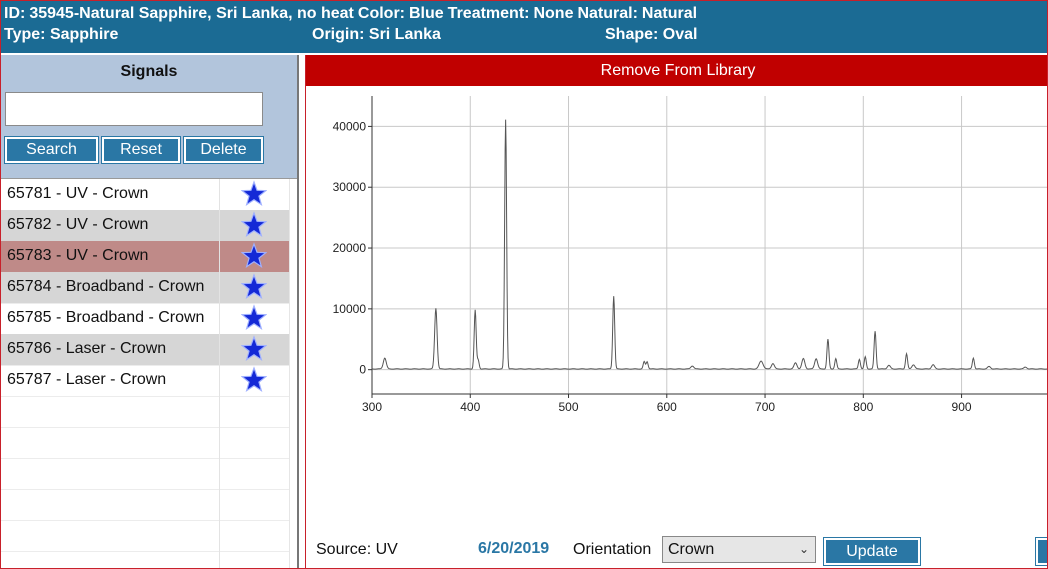 The height and width of the screenshot is (569, 1048). Describe the element at coordinates (1041, 551) in the screenshot. I see `partial-button` at that location.